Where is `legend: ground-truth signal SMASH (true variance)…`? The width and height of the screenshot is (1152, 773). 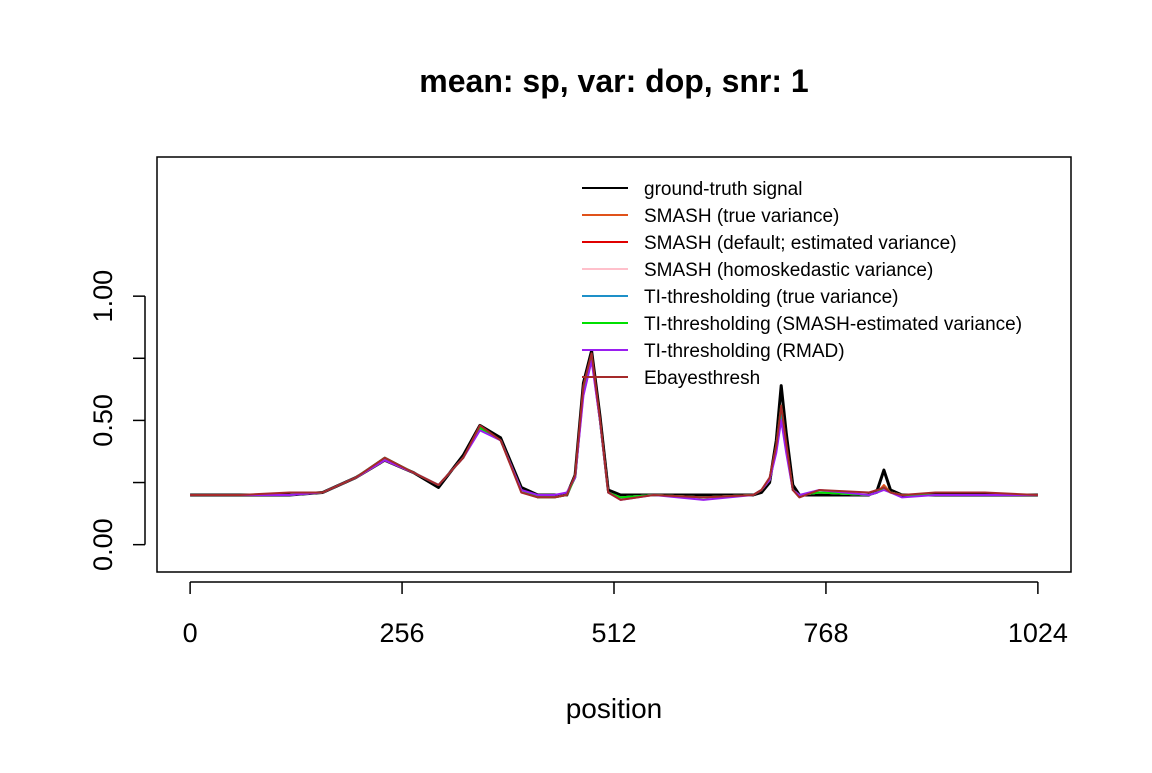
legend: ground-truth signal SMASH (true variance)… is located at coordinates (802, 284).